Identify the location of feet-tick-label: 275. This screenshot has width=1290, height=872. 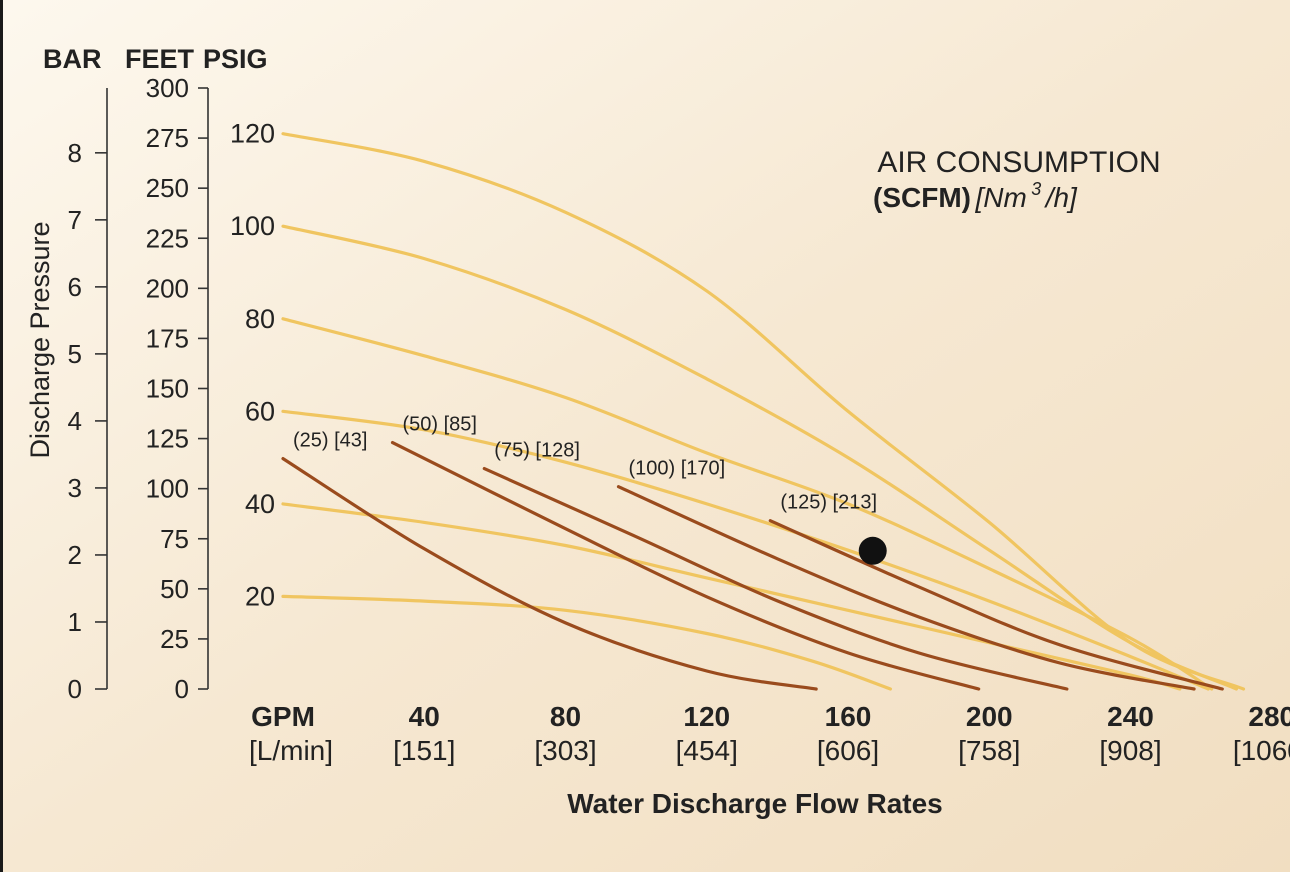
(167, 138).